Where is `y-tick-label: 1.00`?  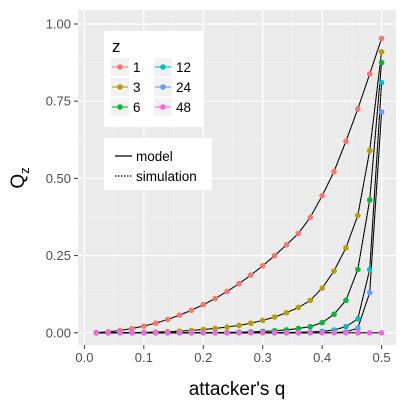 y-tick-label: 1.00 is located at coordinates (58, 24).